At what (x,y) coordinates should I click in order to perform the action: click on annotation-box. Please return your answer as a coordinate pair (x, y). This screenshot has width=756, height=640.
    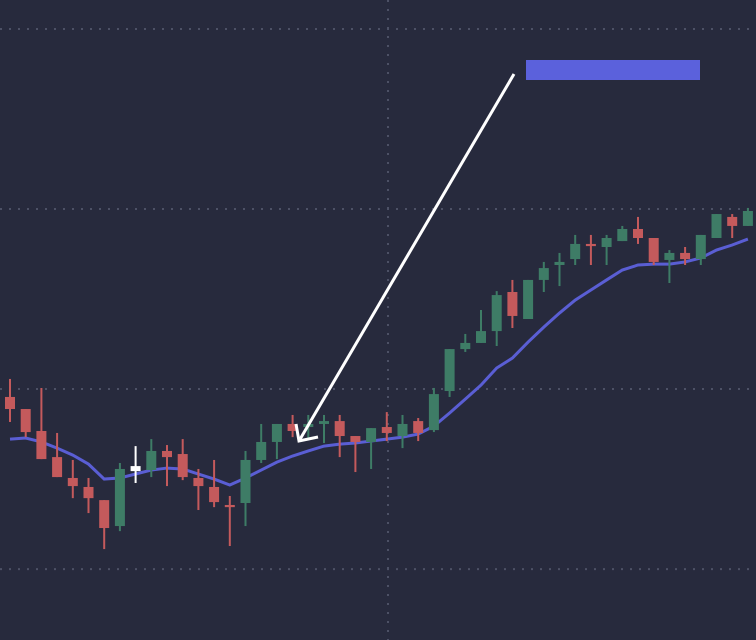
    Looking at the image, I should click on (613, 70).